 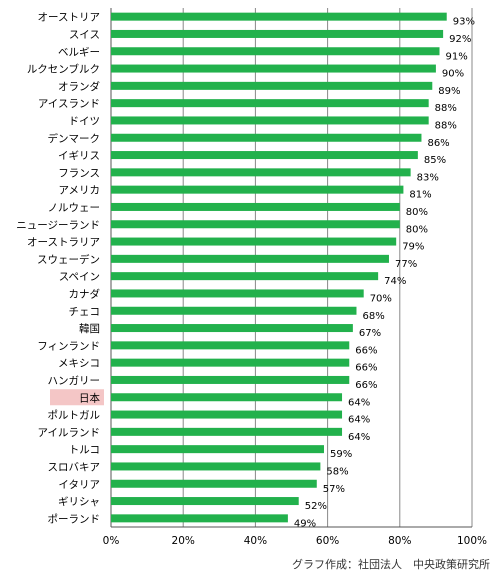 I want to click on category-label: ドイツ, so click(x=85, y=121).